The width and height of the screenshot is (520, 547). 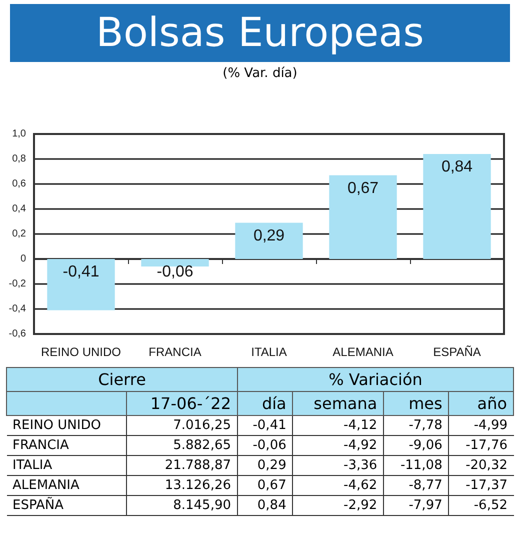 What do you see at coordinates (19, 184) in the screenshot?
I see `y-tick-label: 0,6` at bounding box center [19, 184].